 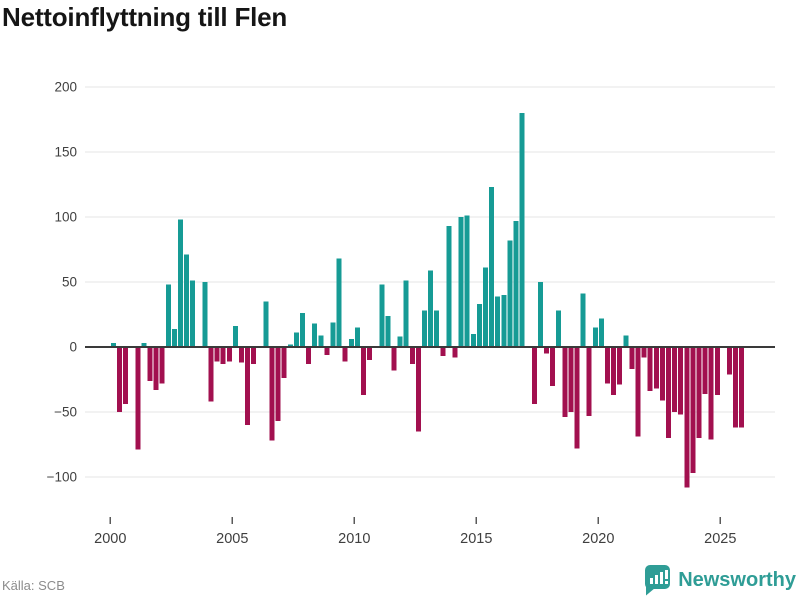 I want to click on bar-2009-Q3, so click(x=345, y=354).